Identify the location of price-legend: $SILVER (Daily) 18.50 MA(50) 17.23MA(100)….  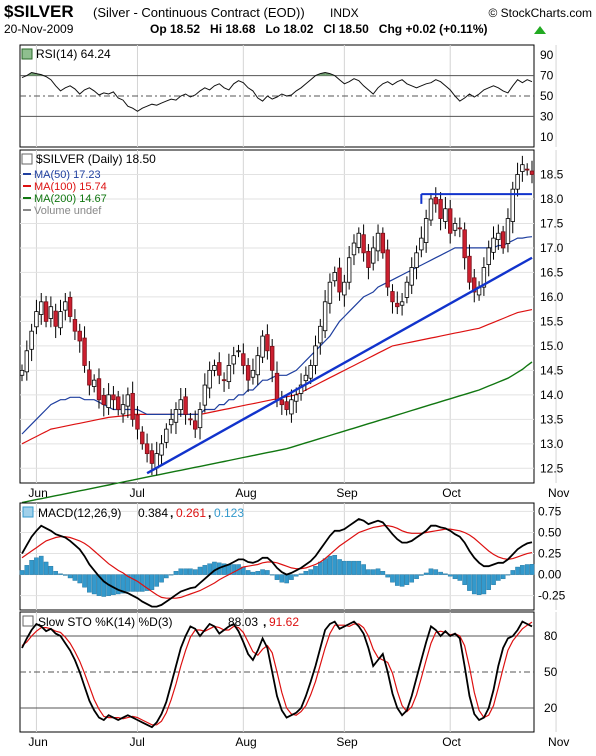
(88, 184).